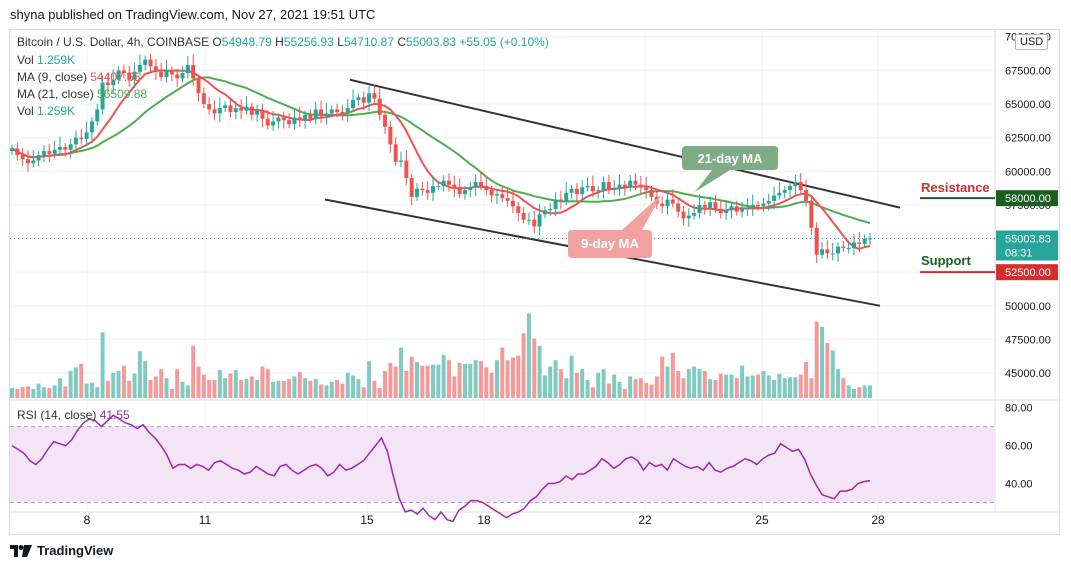 This screenshot has width=1071, height=568. What do you see at coordinates (367, 520) in the screenshot?
I see `time-tick-label: 15` at bounding box center [367, 520].